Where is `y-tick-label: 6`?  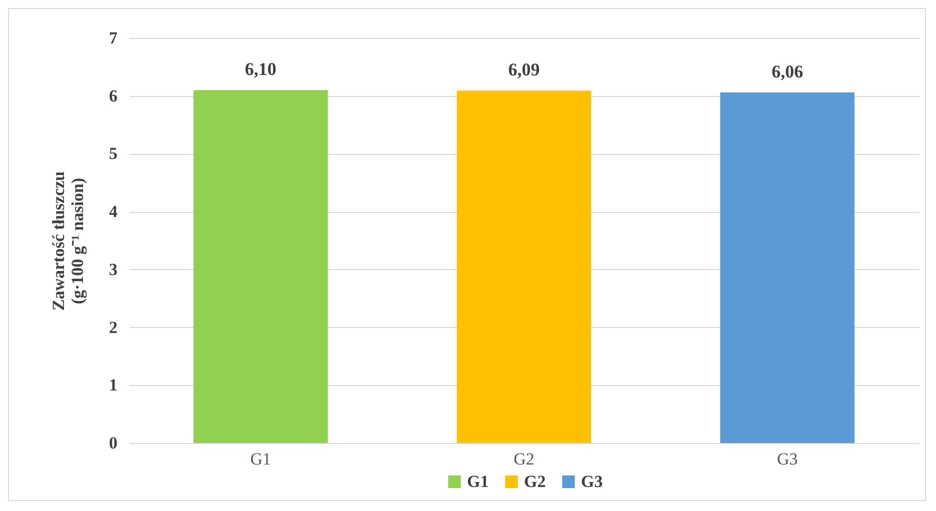 y-tick-label: 6 is located at coordinates (113, 96).